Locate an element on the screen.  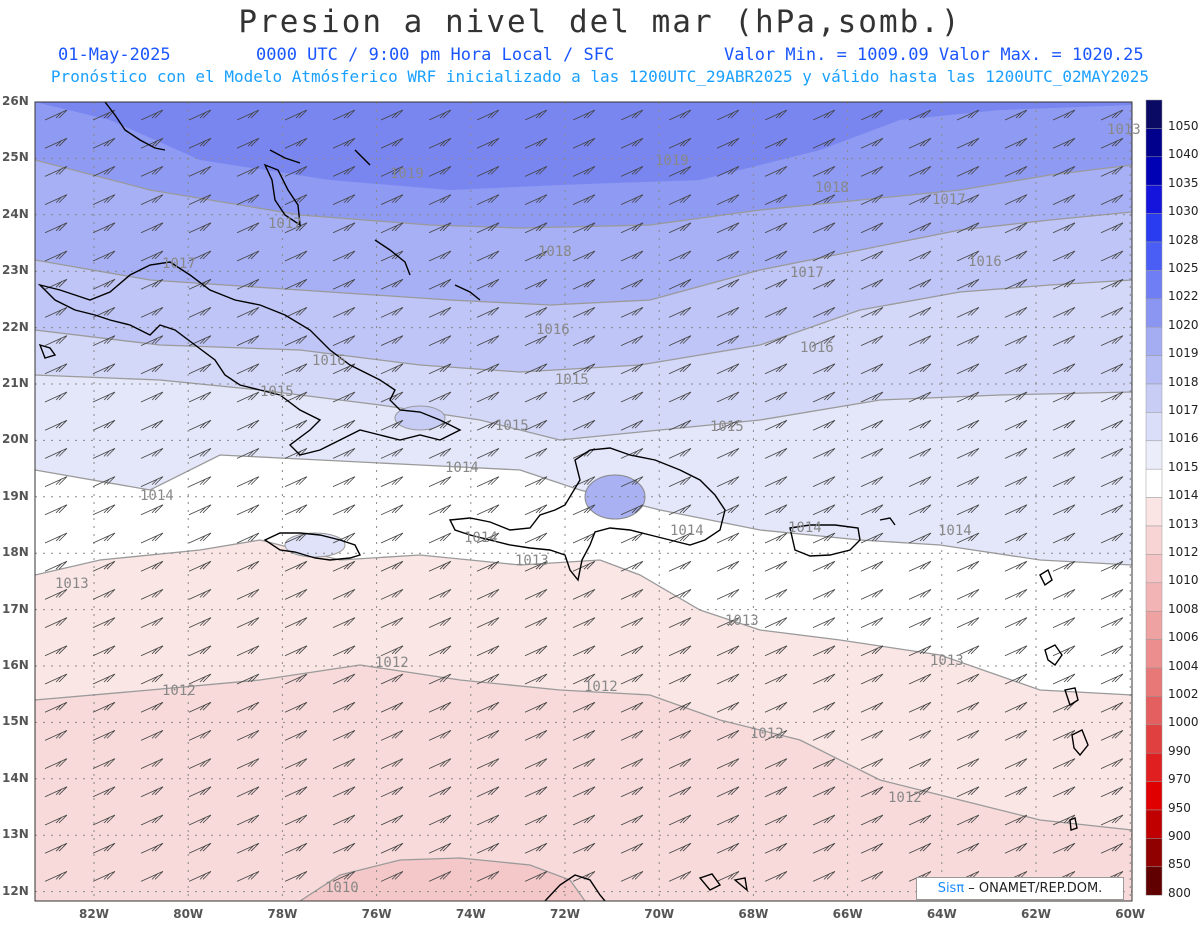
contour-label: 1016 is located at coordinates (329, 361).